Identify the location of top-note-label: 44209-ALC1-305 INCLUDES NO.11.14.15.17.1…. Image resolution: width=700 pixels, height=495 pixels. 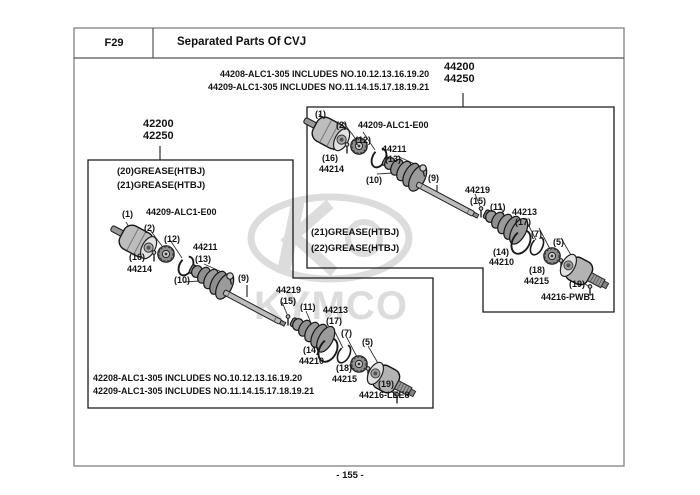
(319, 87).